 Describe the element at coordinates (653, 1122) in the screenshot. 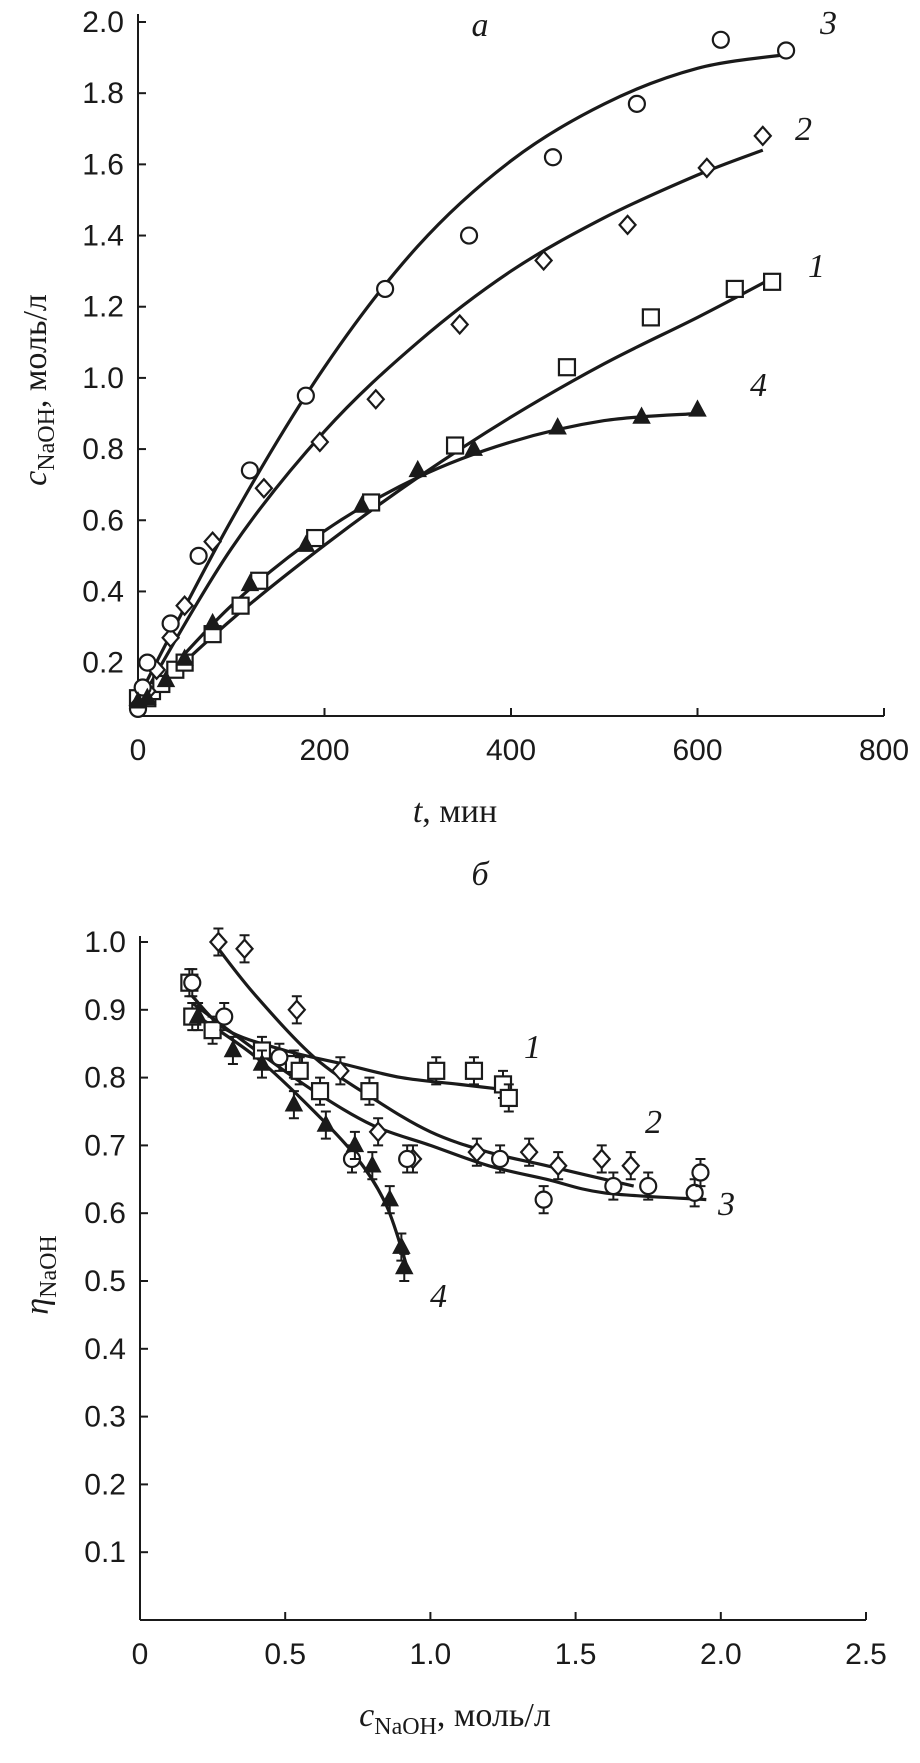

I see `curve-label-2: 2` at that location.